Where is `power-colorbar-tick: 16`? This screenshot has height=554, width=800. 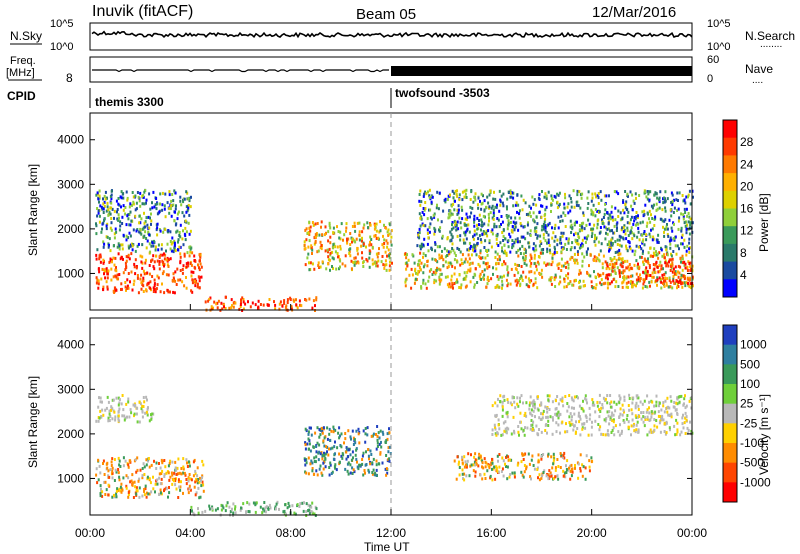 power-colorbar-tick: 16 is located at coordinates (747, 209).